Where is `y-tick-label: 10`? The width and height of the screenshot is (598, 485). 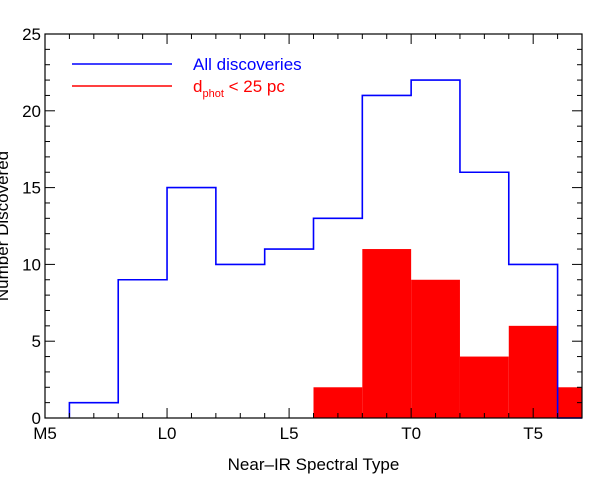
y-tick-label: 10 is located at coordinates (31, 264).